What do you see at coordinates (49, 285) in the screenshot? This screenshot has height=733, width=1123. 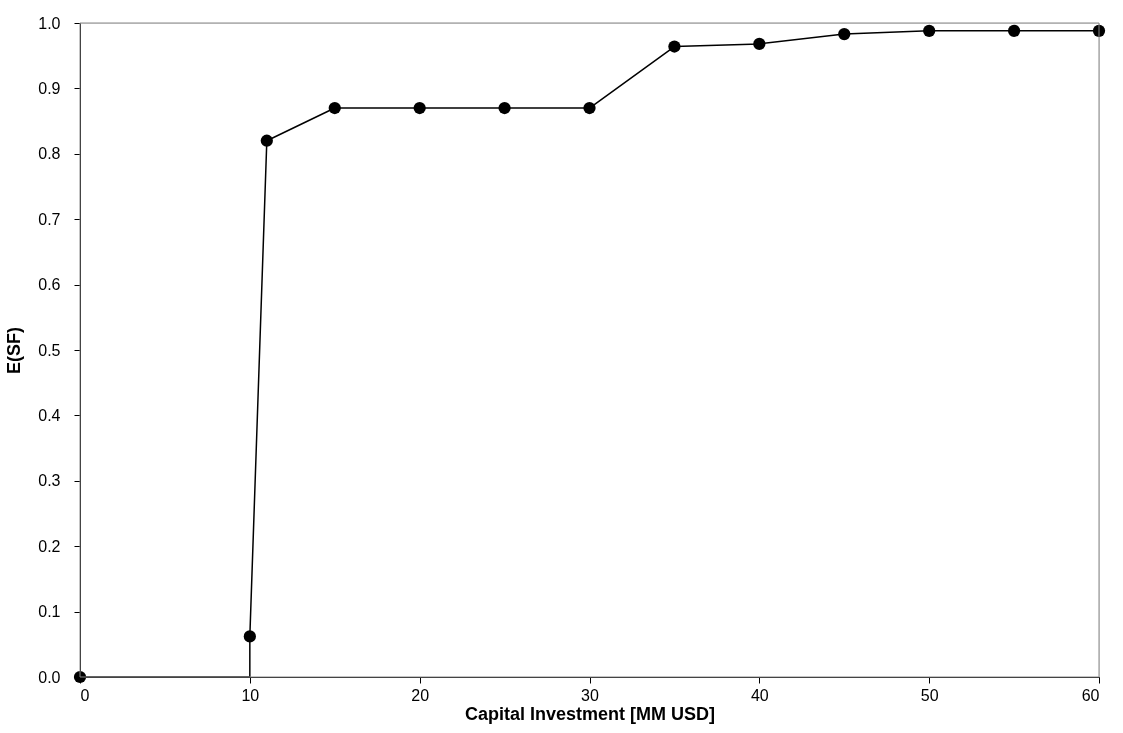 I see `y-tick-label: 0.6` at bounding box center [49, 285].